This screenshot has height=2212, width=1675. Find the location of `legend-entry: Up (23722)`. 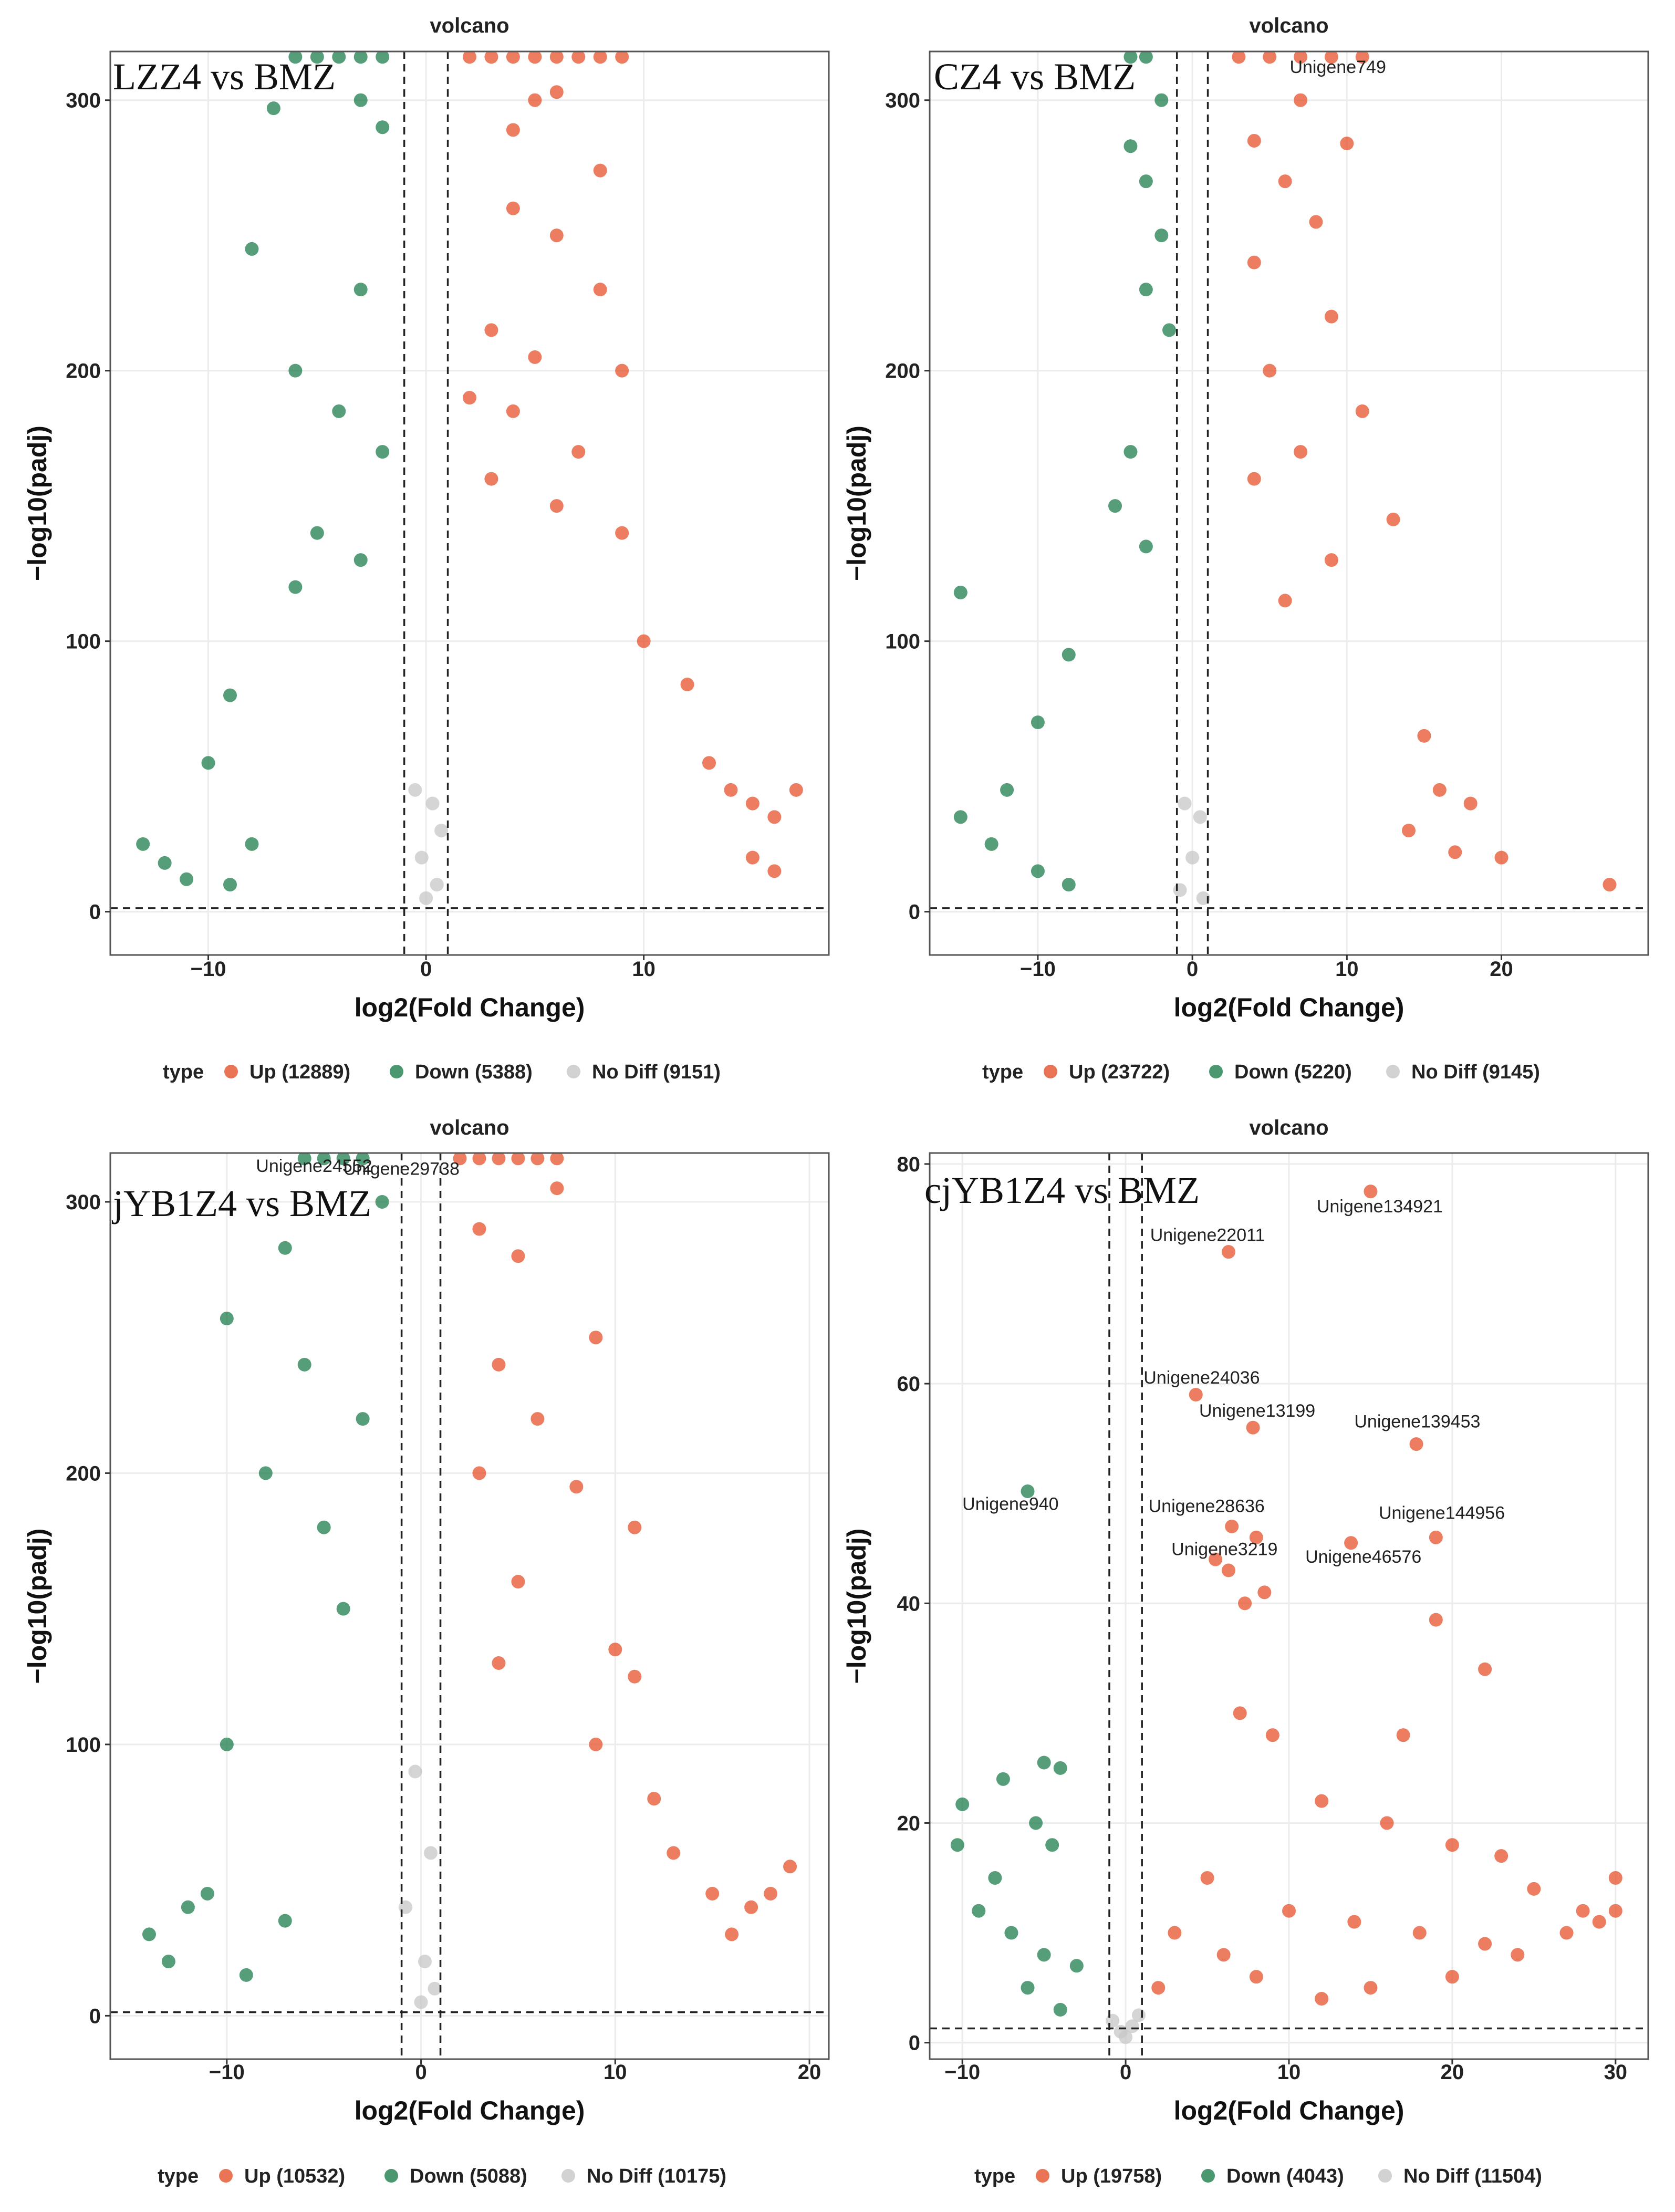

legend-entry: Up (23722) is located at coordinates (1119, 1072).